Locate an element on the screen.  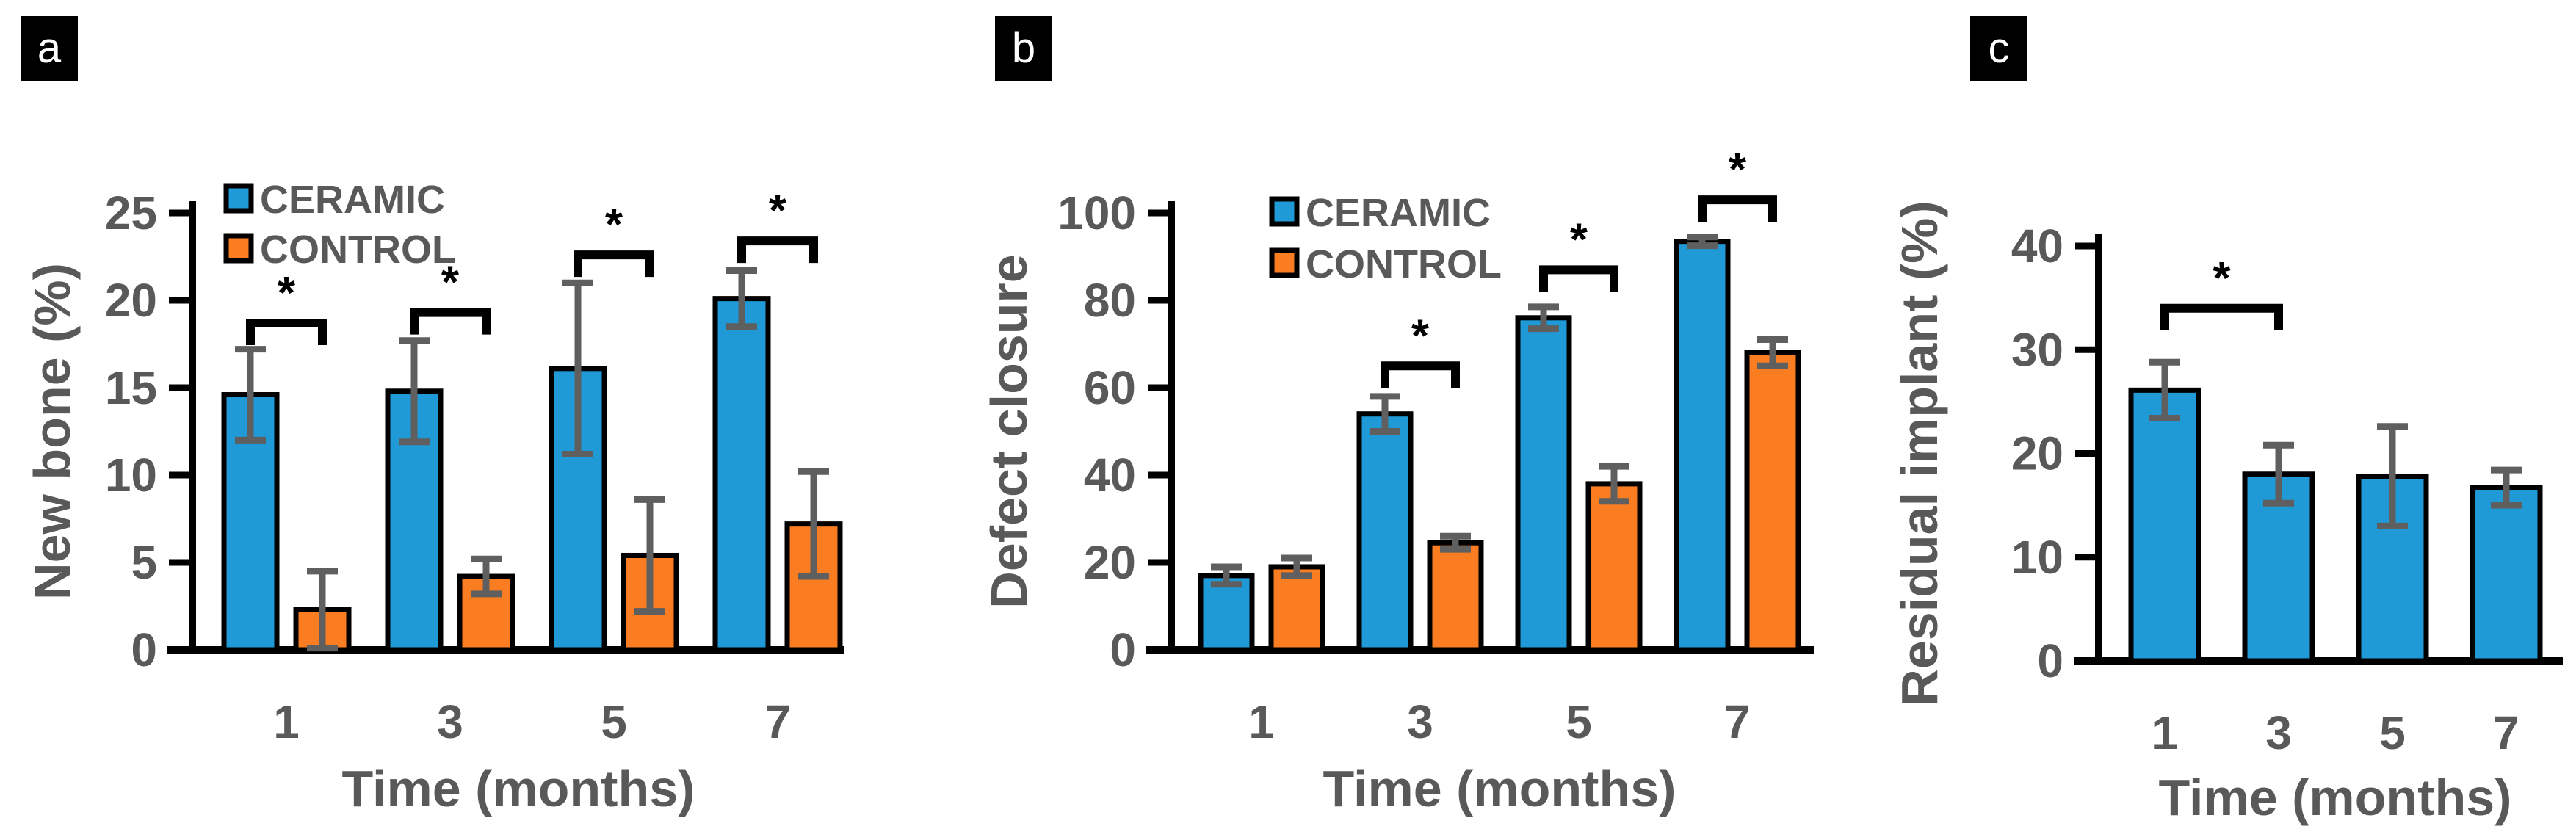
y-axis-title: New bone (%) is located at coordinates (52, 432).